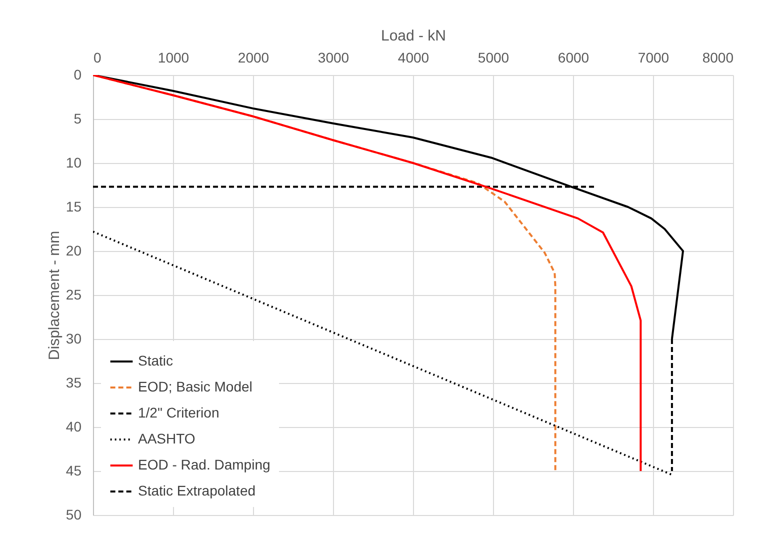 The image size is (760, 533). Describe the element at coordinates (78, 118) in the screenshot. I see `y-tick-label: 5` at that location.